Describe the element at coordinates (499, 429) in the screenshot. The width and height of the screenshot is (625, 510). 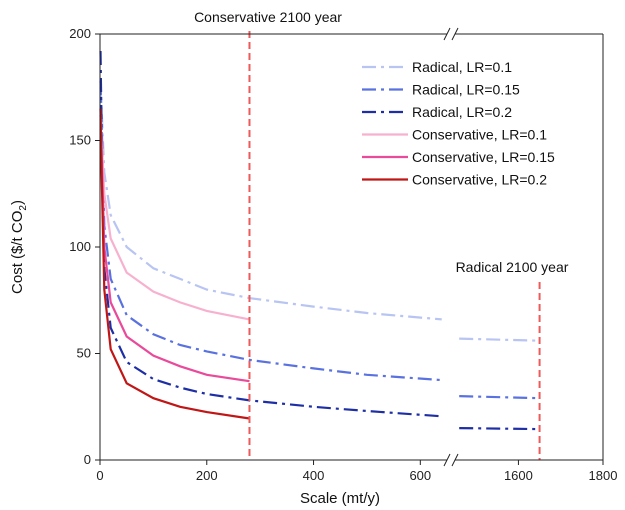
I see `series-line-3-right` at that location.